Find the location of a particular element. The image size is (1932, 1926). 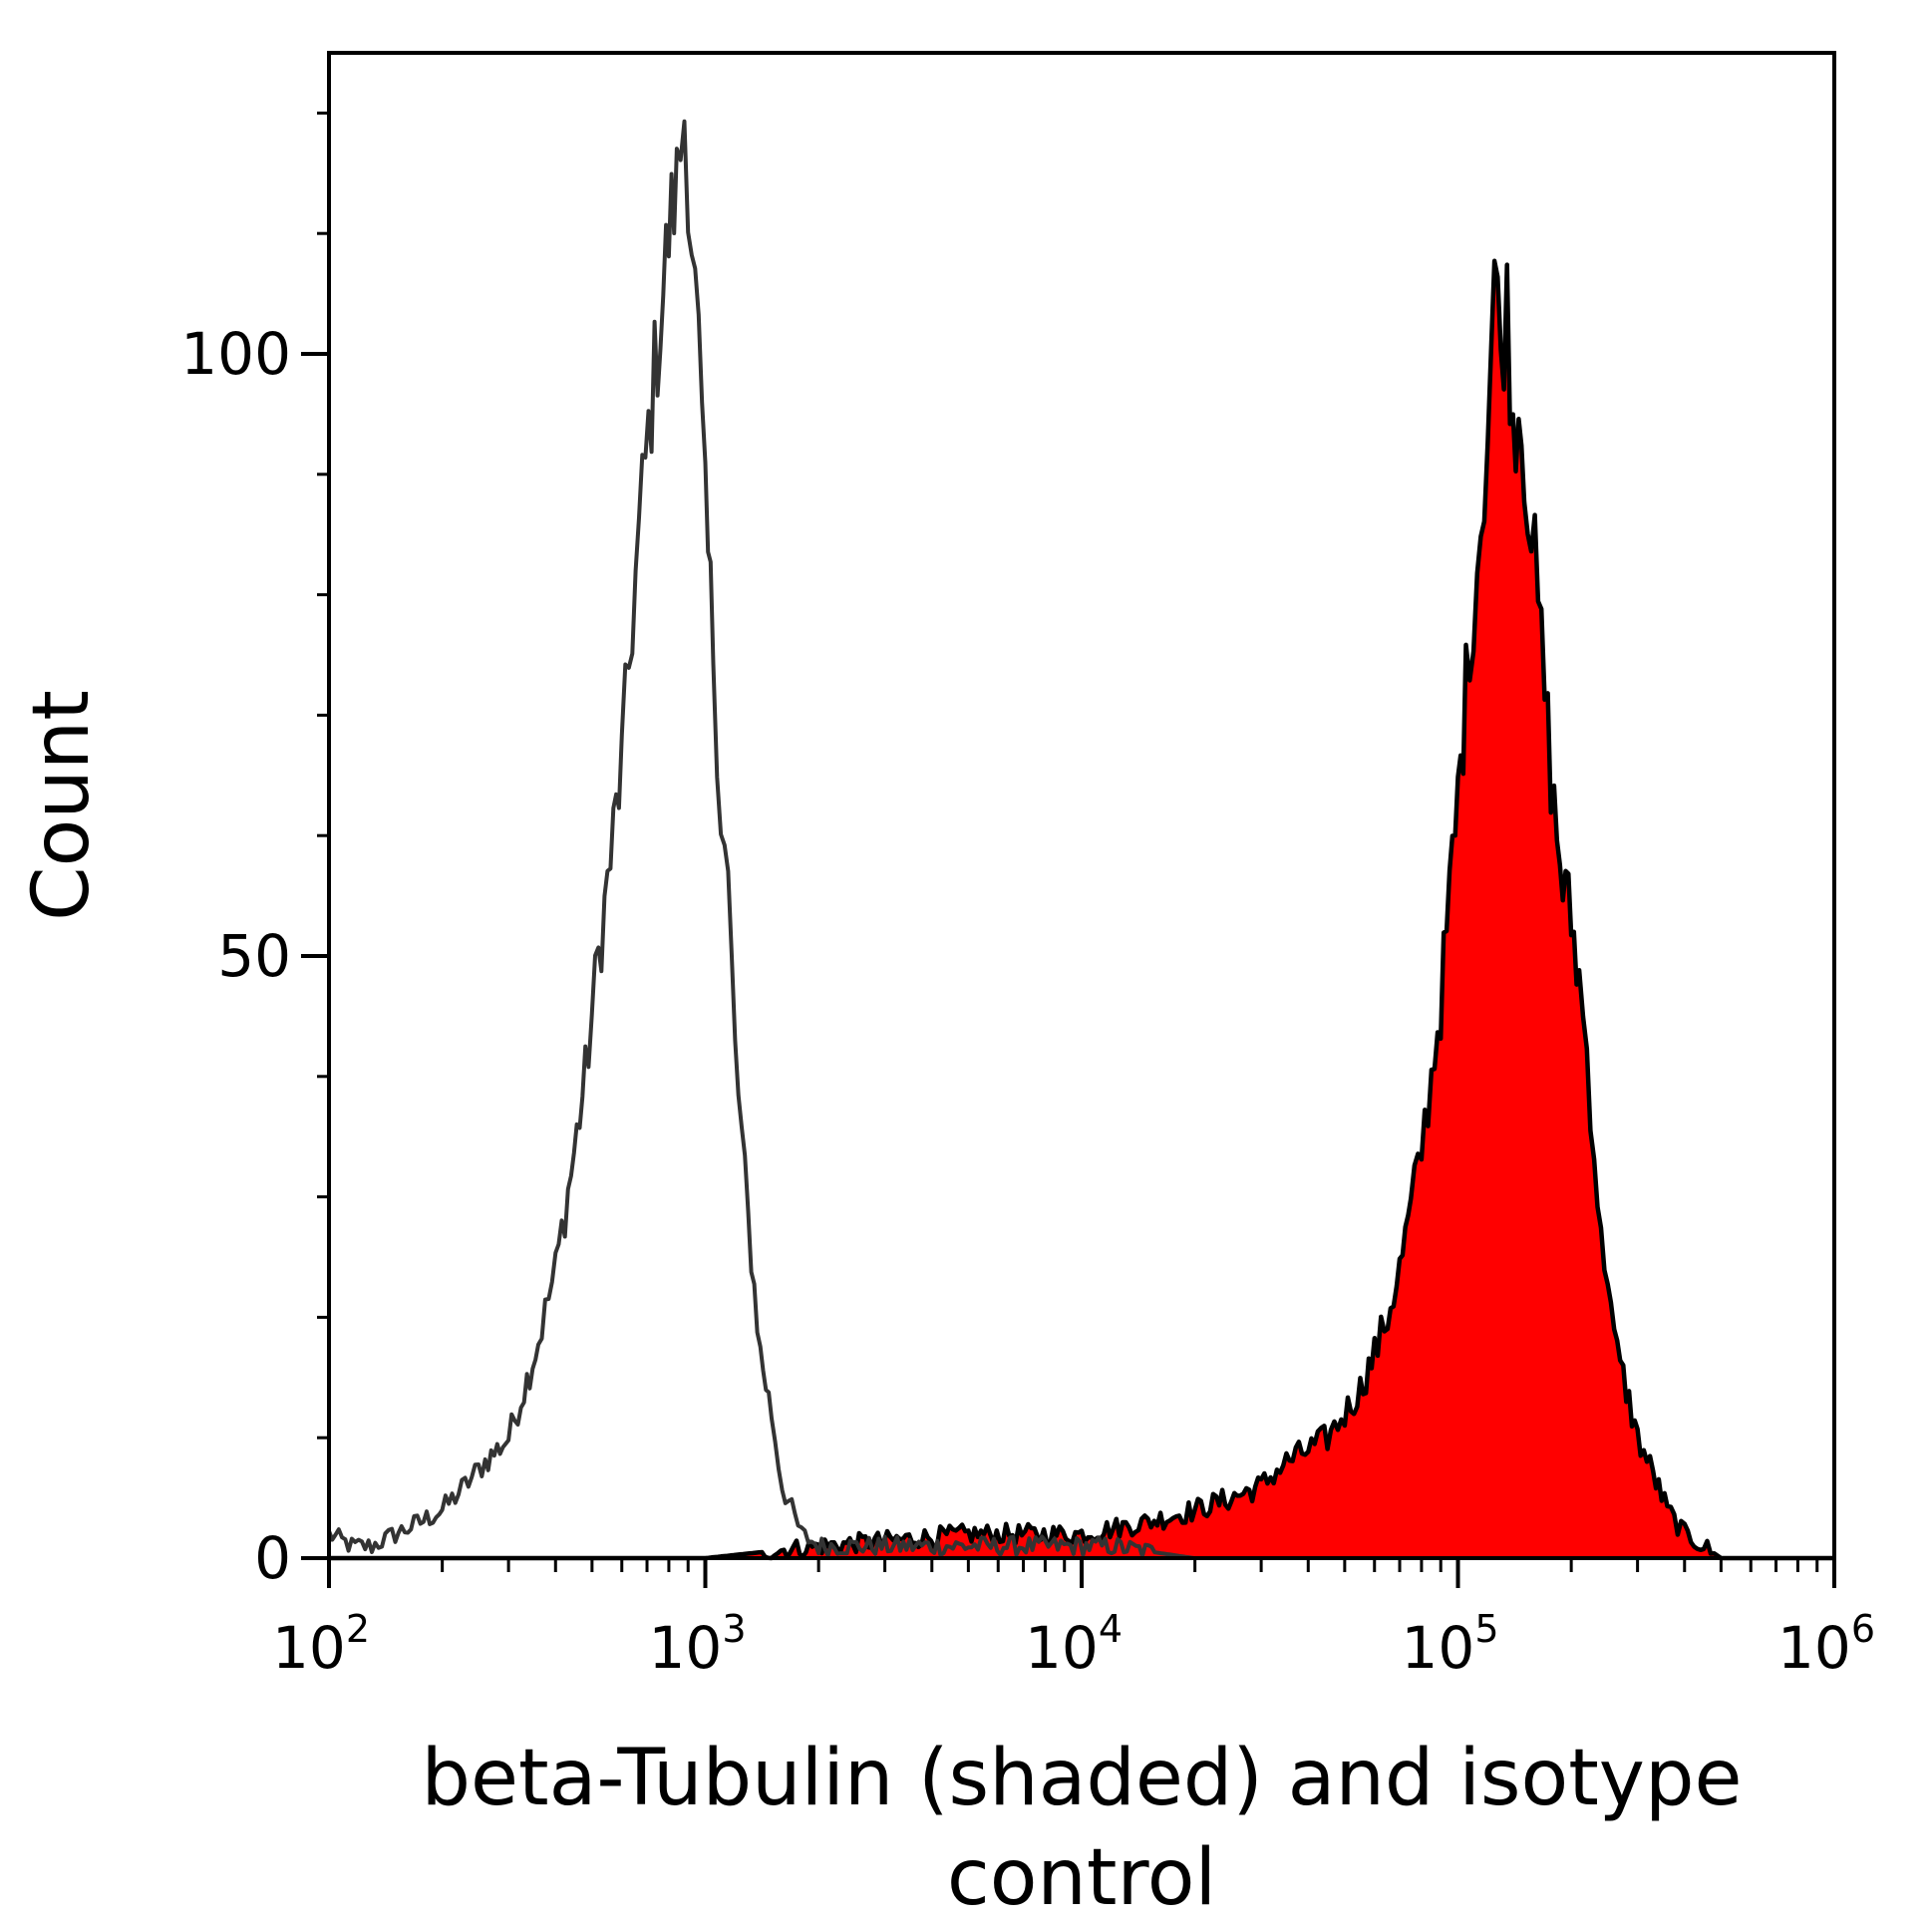

x-tick-label: 10² is located at coordinates (321, 1644).